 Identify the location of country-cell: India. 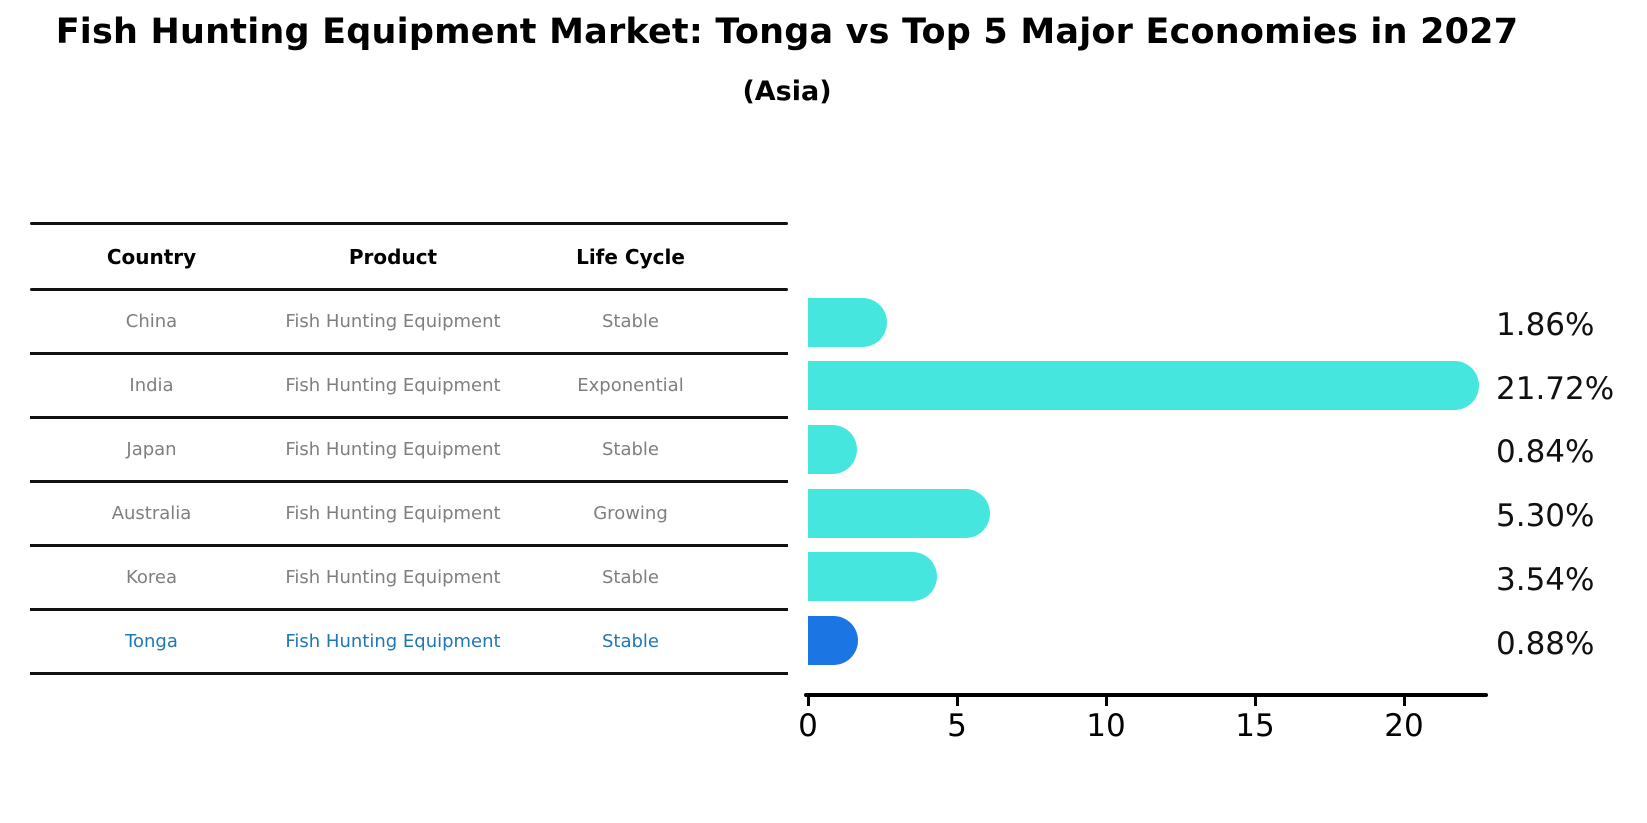
(151, 385).